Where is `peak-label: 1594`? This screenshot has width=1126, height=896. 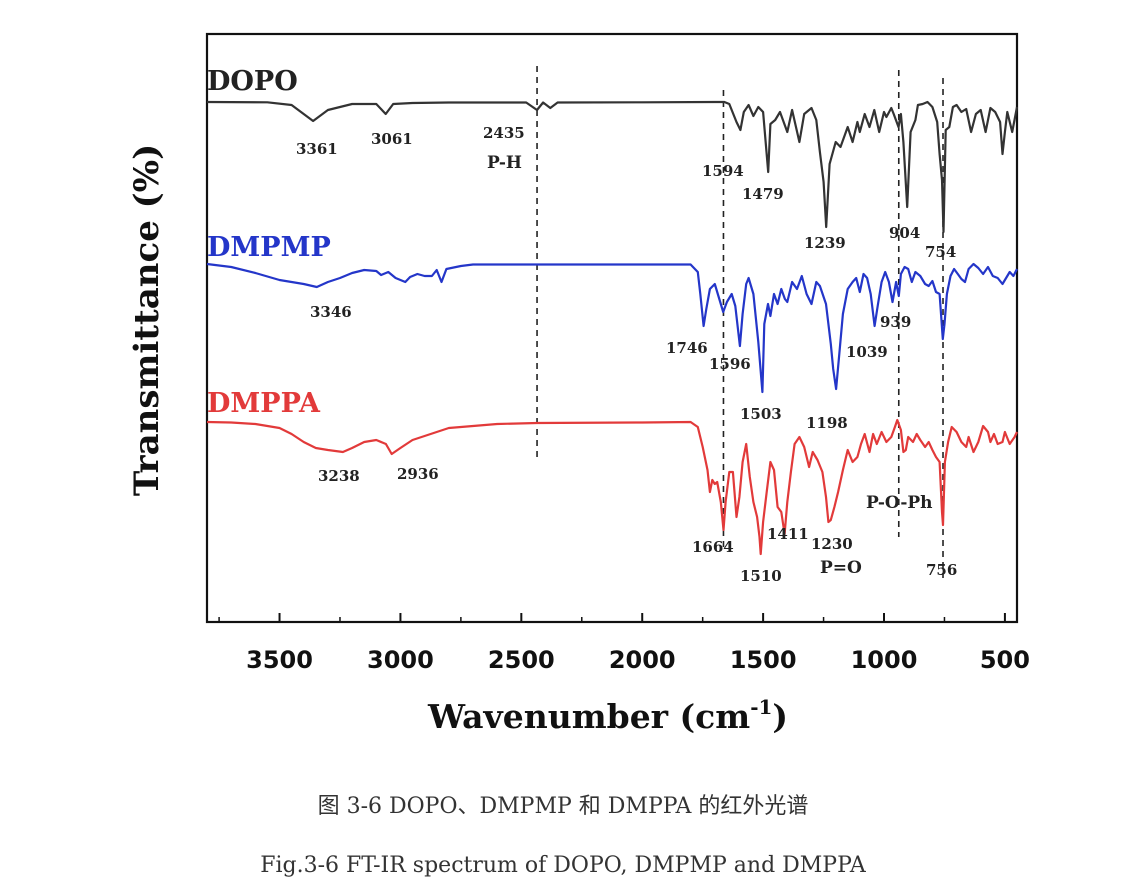
peak-label: 1594 is located at coordinates (723, 171).